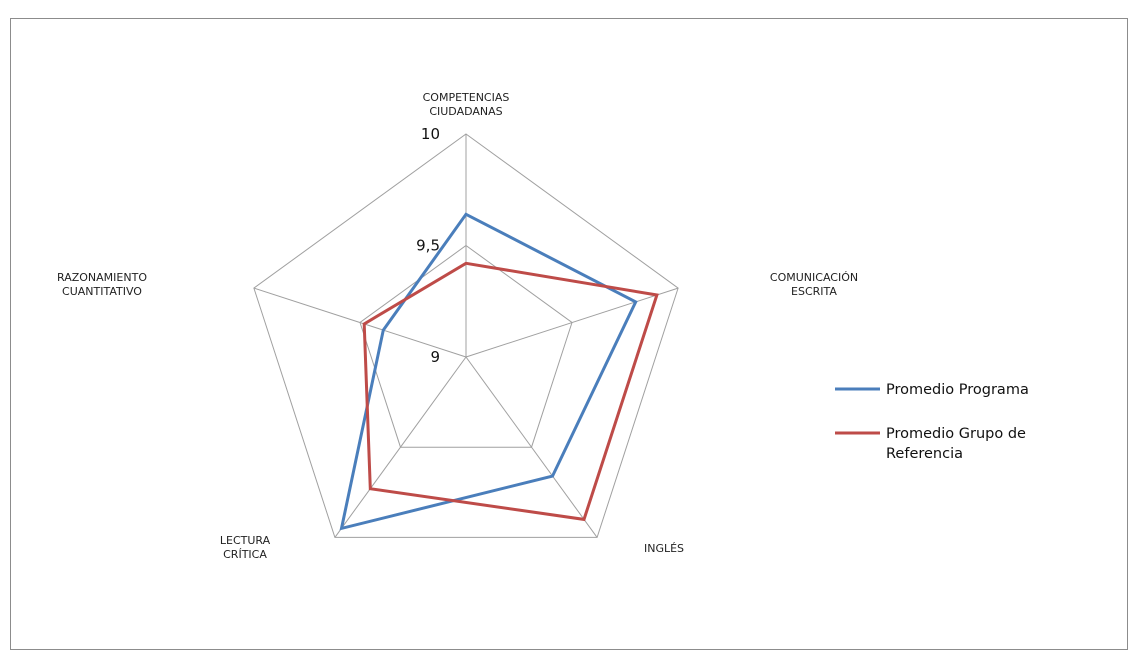 The height and width of the screenshot is (662, 1140). Describe the element at coordinates (430, 134) in the screenshot. I see `tick-label: 10` at that location.